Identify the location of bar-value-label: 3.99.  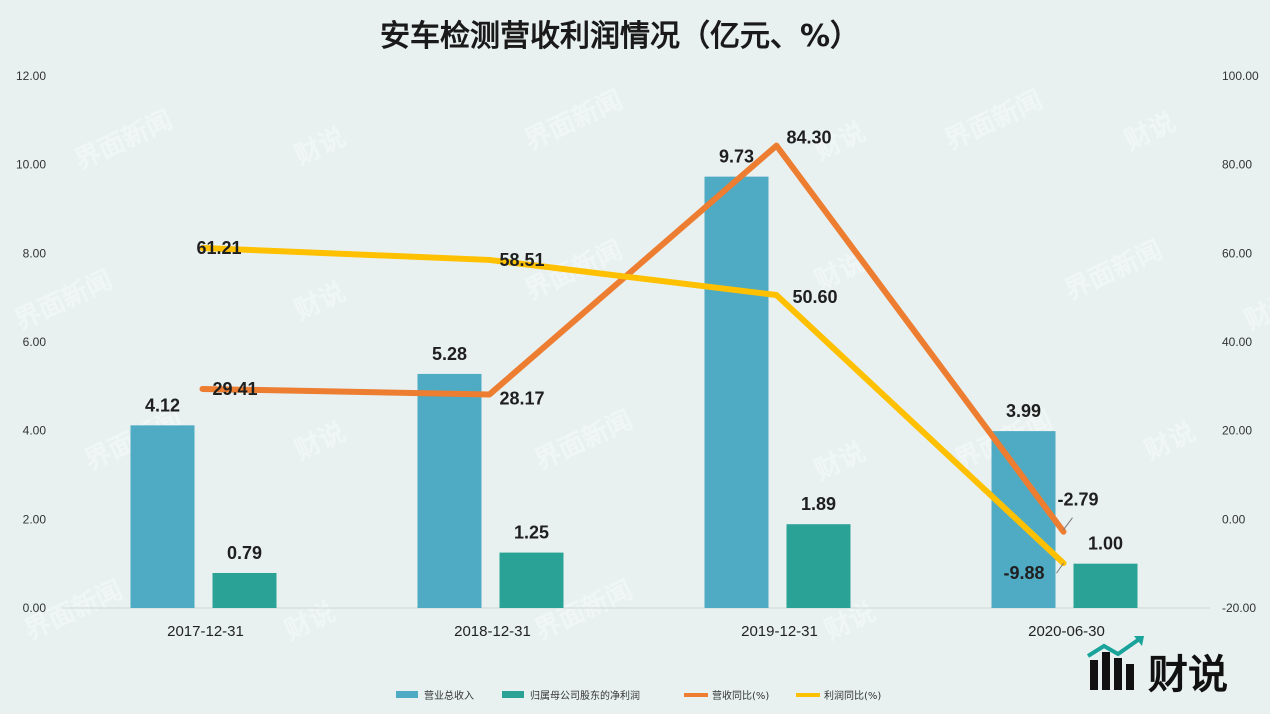
(1023, 411).